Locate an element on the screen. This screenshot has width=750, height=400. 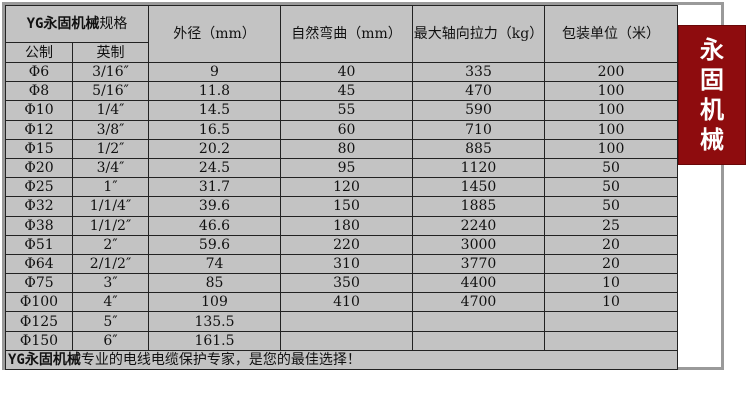
brand-name: YG永固机械 is located at coordinates (63, 24).